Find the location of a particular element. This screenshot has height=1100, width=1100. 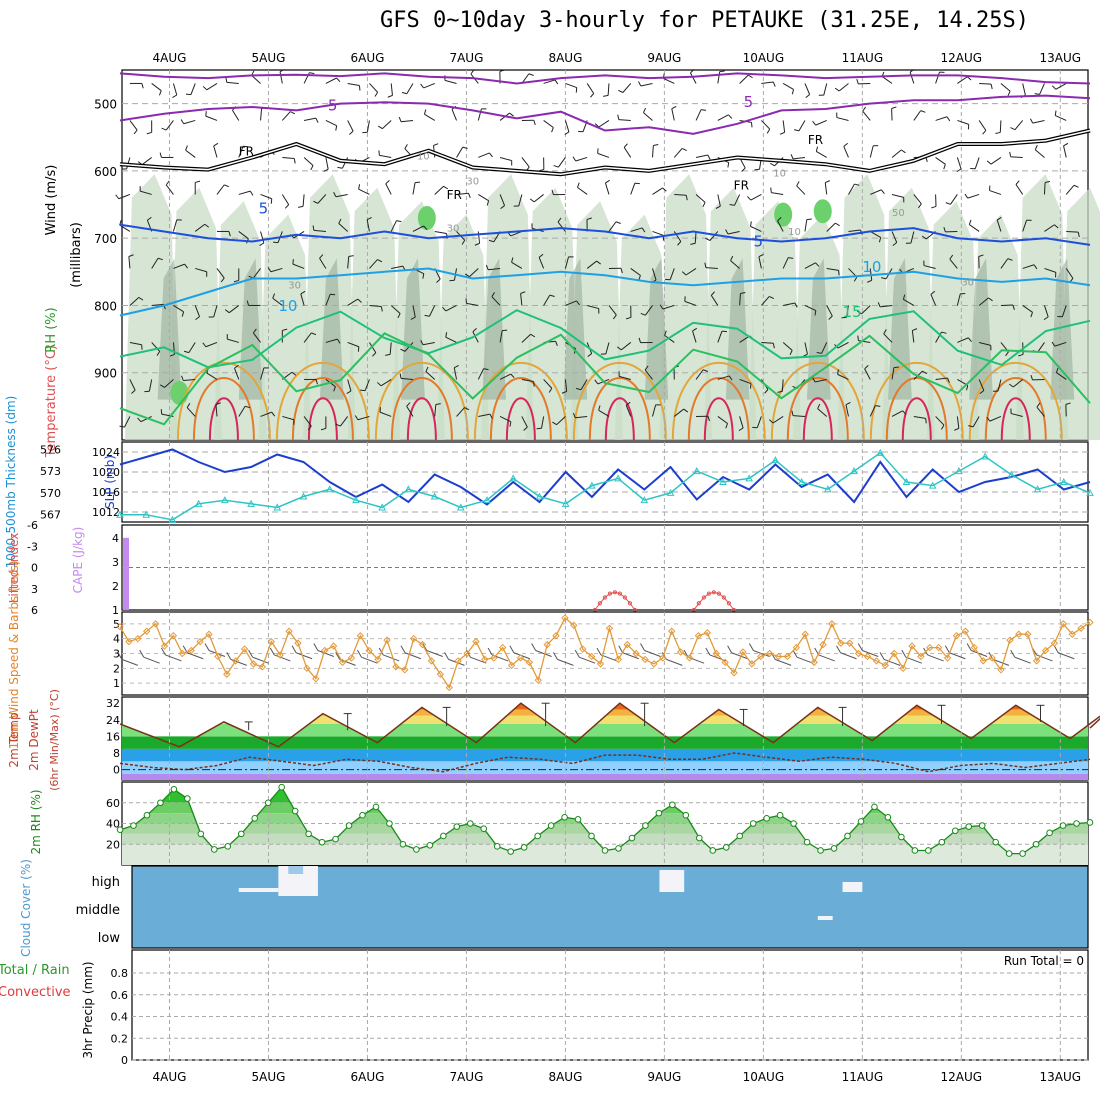

li-tick-label: 3 is located at coordinates (34, 589).